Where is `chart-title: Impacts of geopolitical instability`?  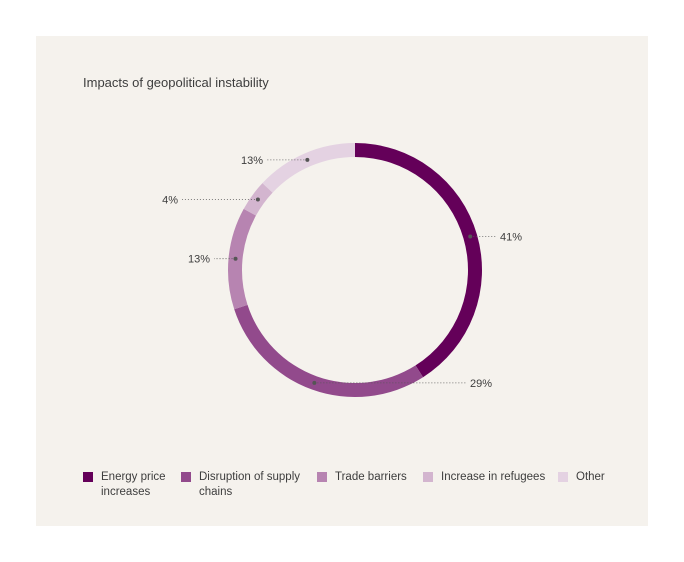 chart-title: Impacts of geopolitical instability is located at coordinates (176, 82).